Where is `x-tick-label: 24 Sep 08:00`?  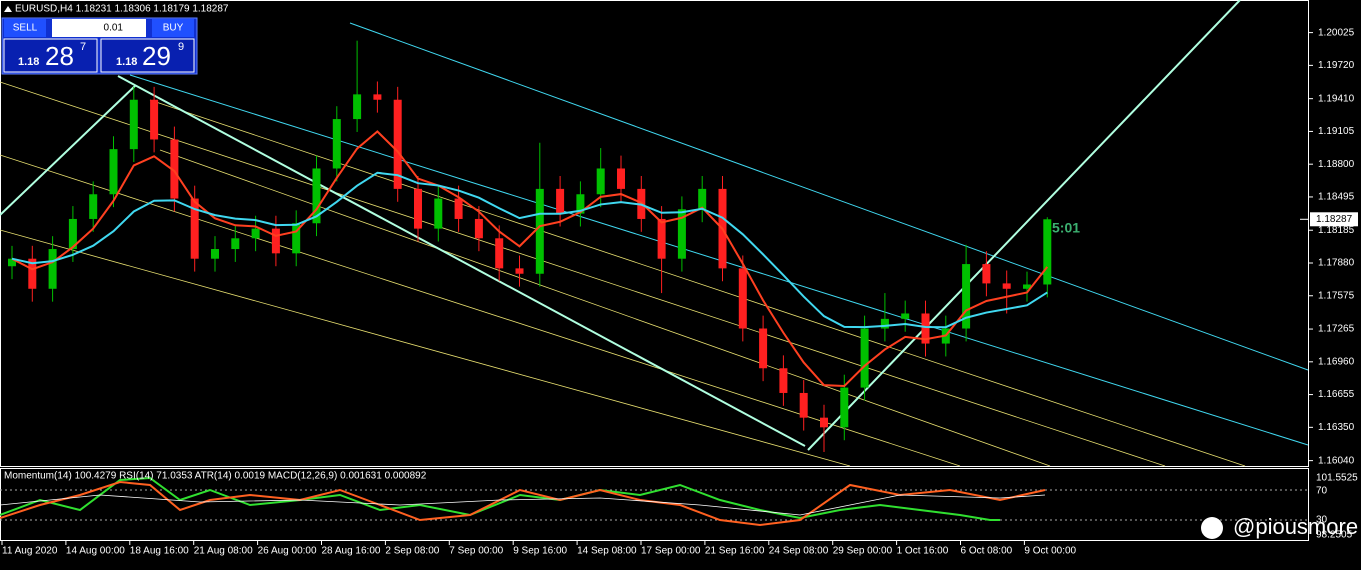
x-tick-label: 24 Sep 08:00 is located at coordinates (799, 551).